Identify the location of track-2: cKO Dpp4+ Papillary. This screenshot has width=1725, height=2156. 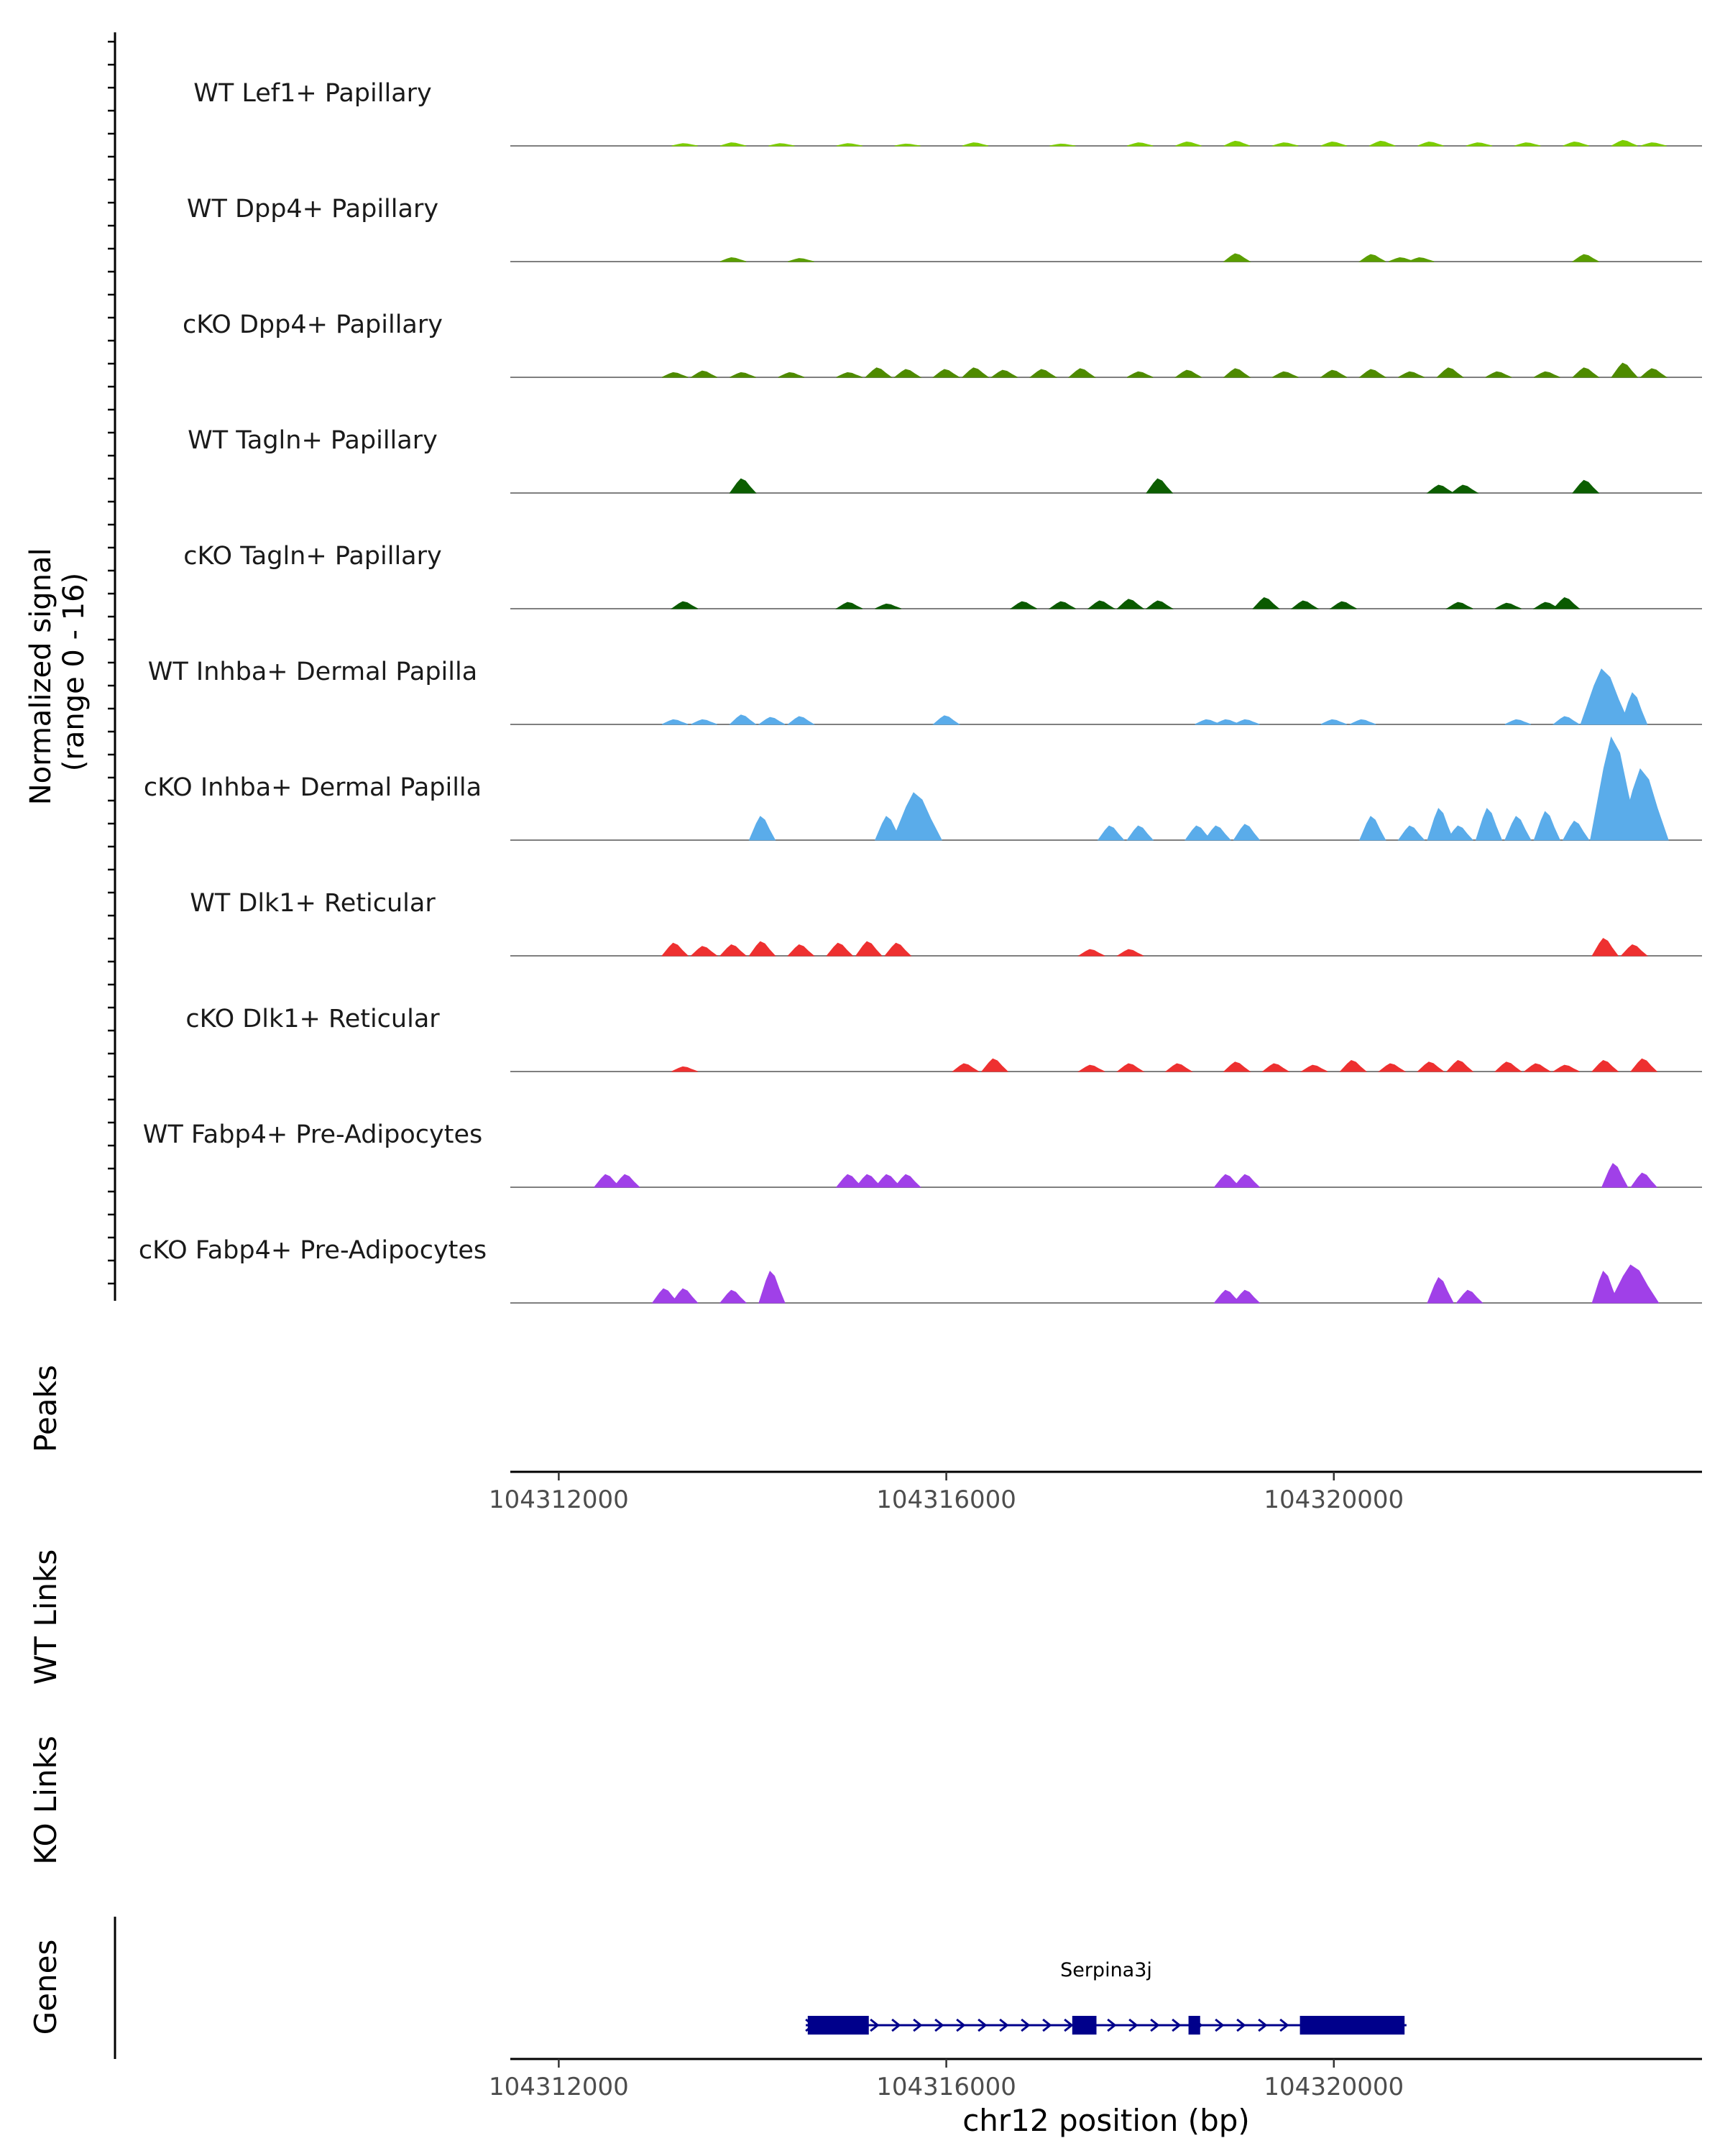
(942, 344).